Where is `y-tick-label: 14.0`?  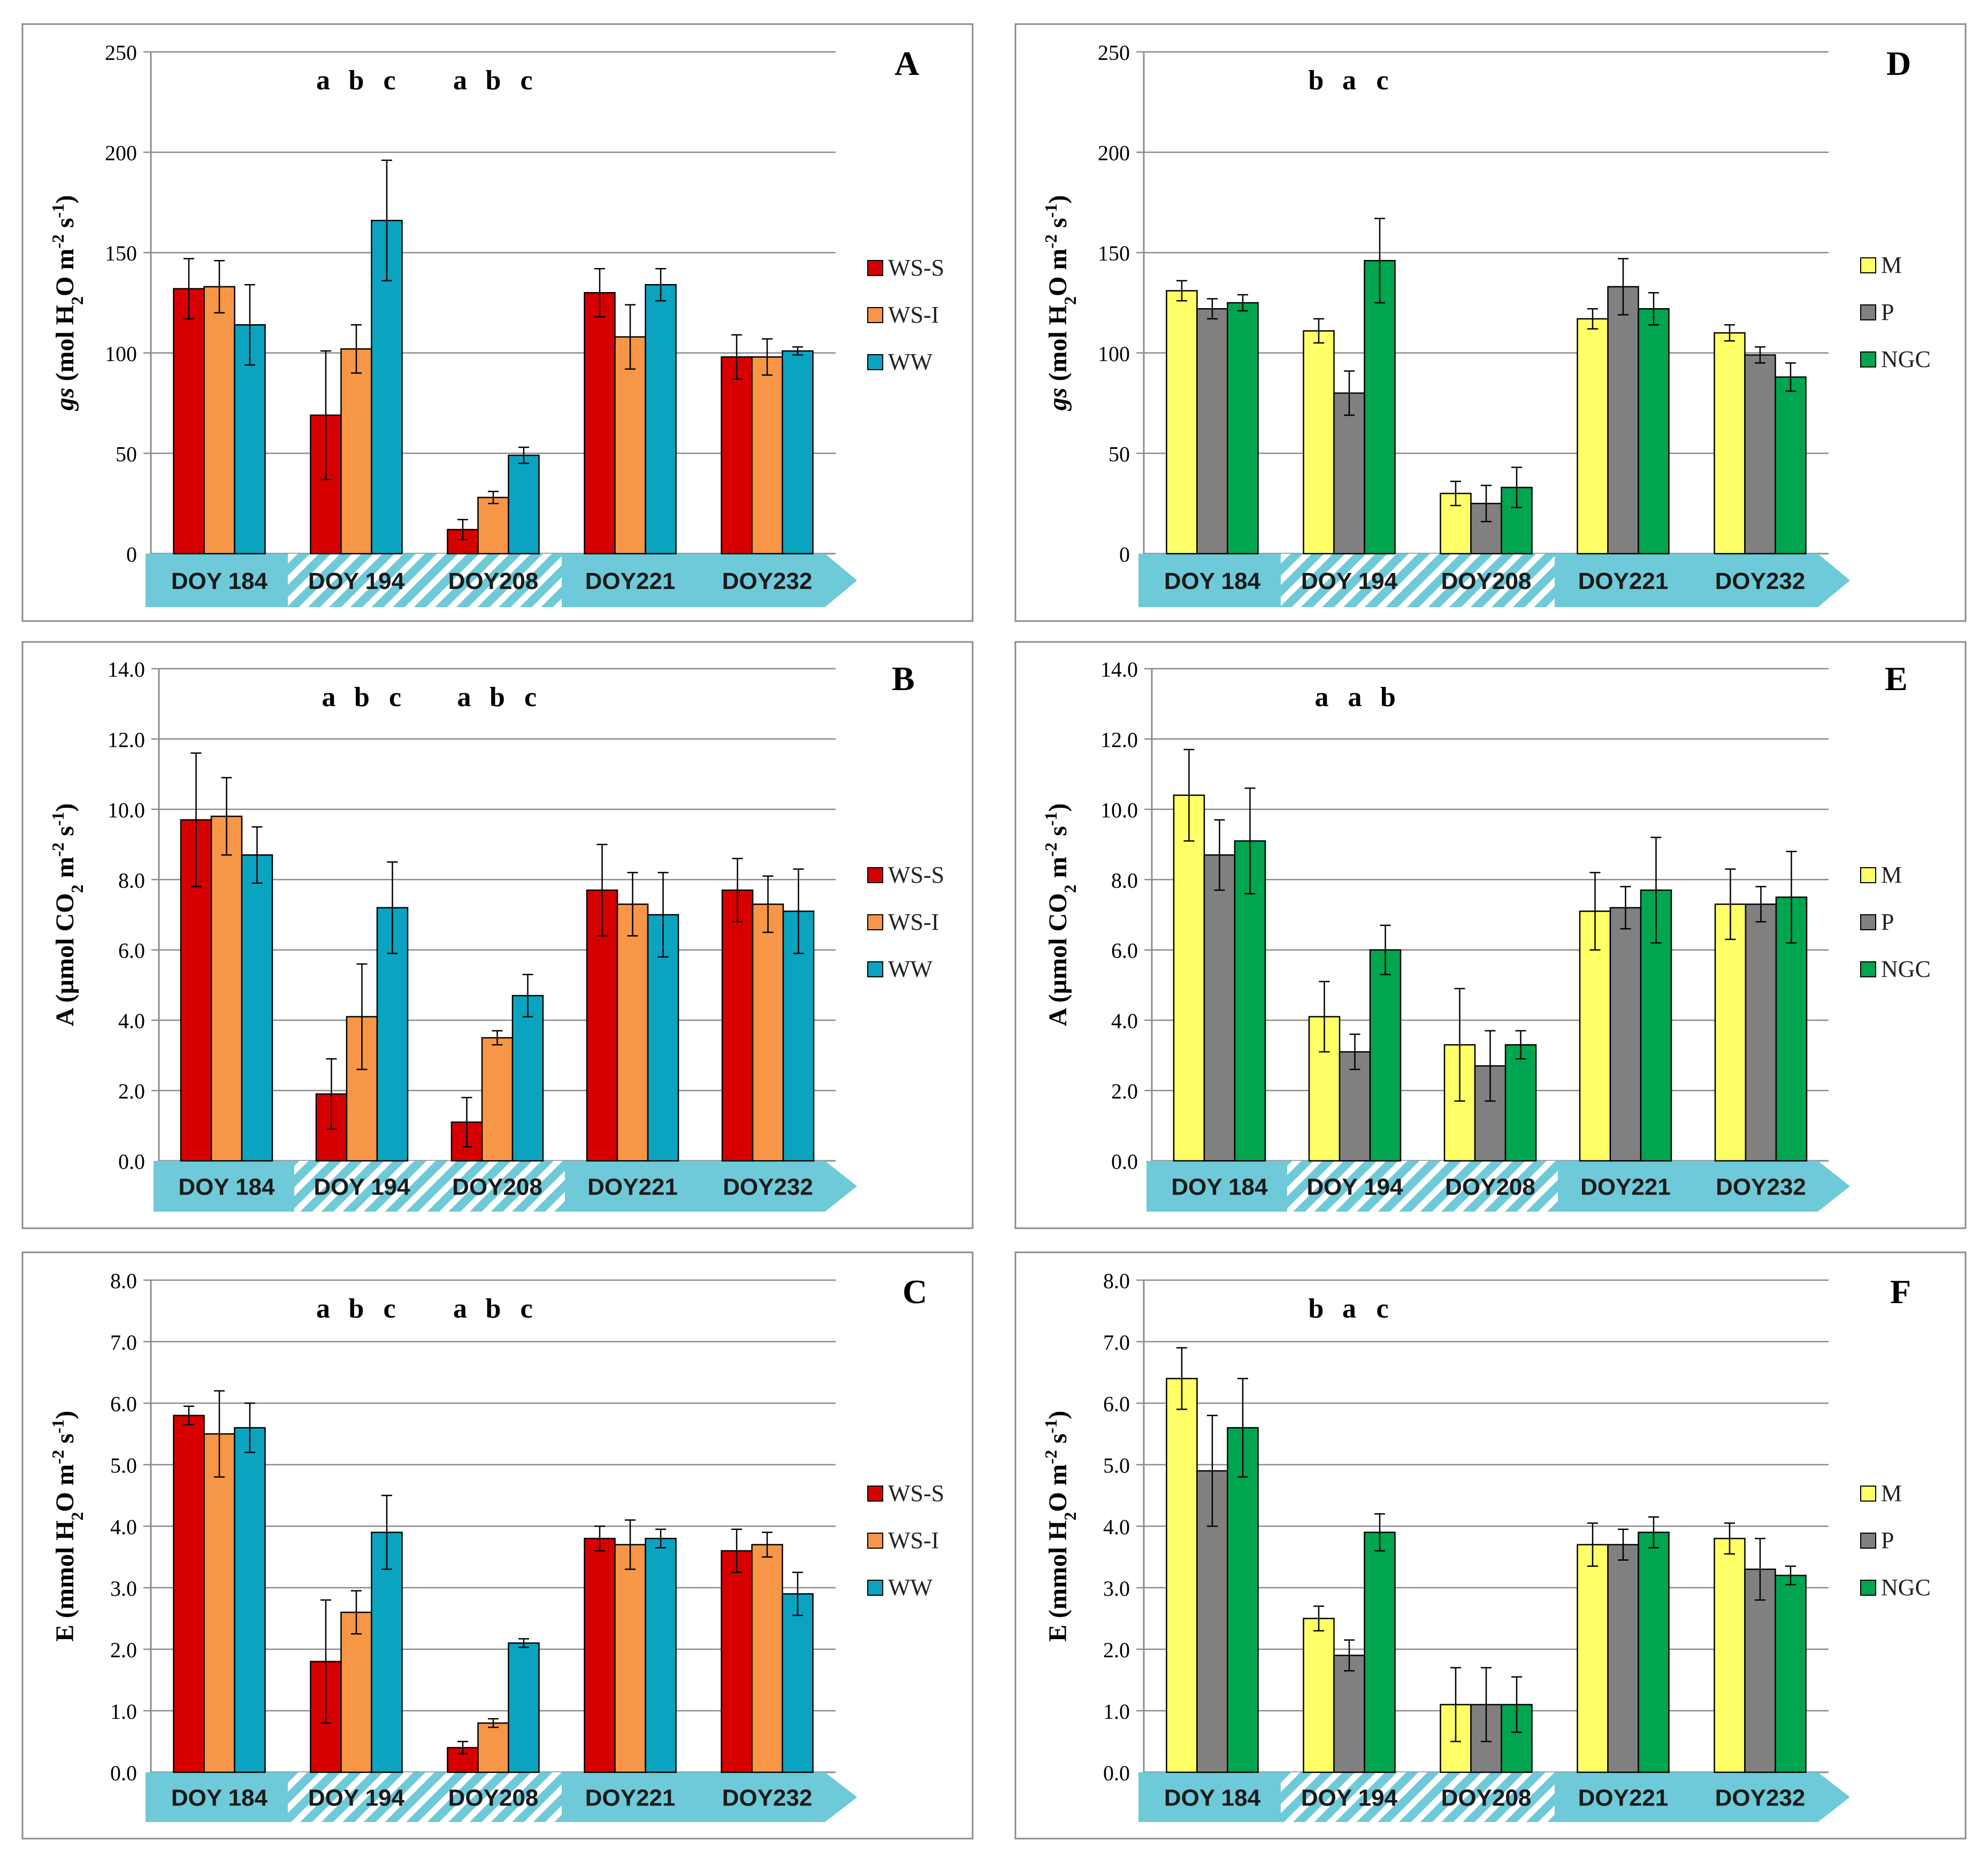 y-tick-label: 14.0 is located at coordinates (126, 670).